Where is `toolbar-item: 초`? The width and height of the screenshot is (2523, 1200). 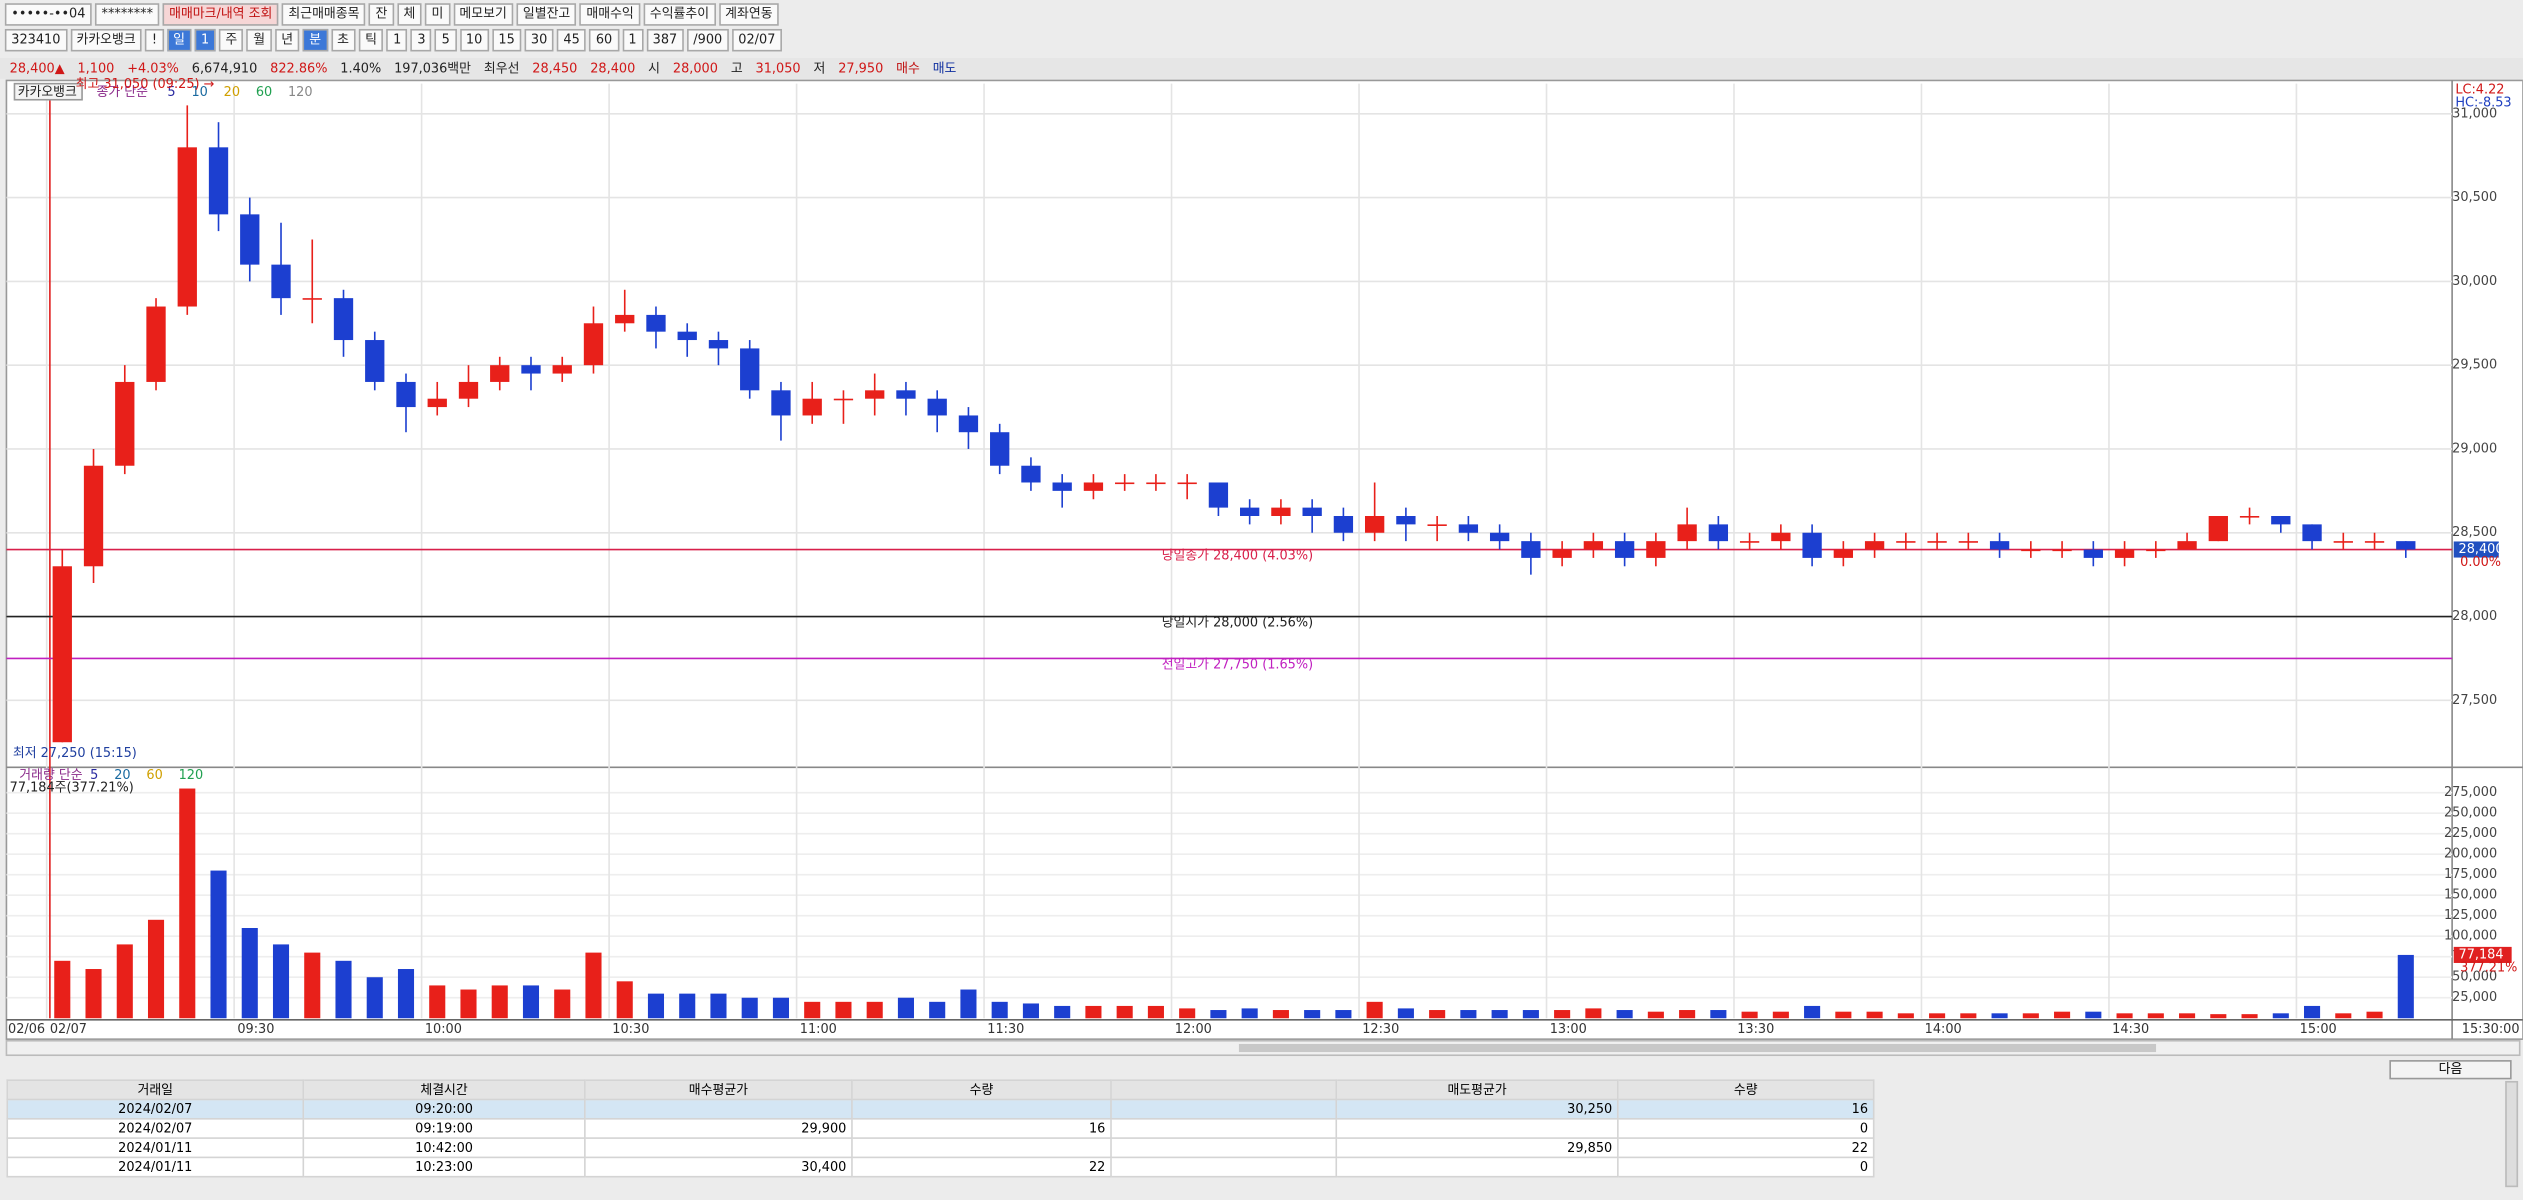 toolbar-item: 초 is located at coordinates (343, 40).